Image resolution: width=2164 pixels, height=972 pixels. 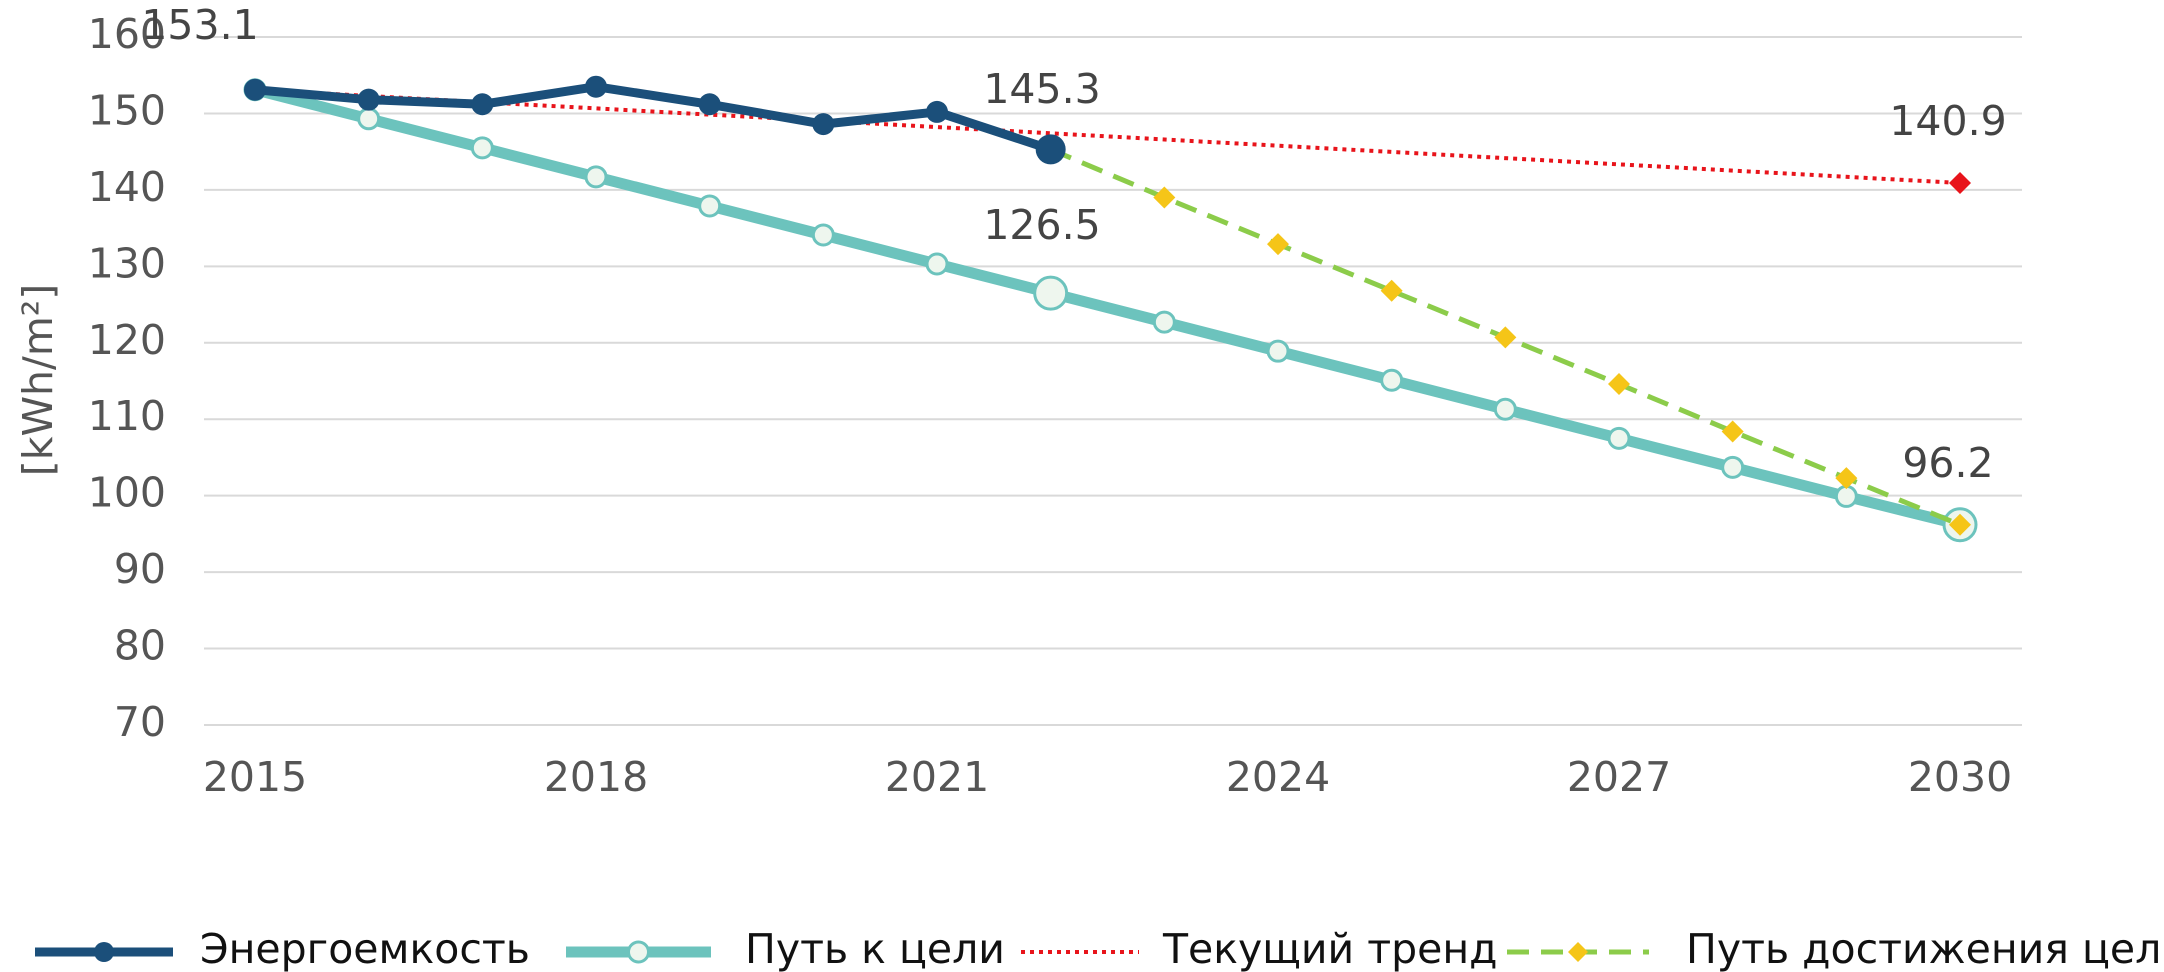 What do you see at coordinates (140, 722) in the screenshot?
I see `y-tick-label: 70` at bounding box center [140, 722].